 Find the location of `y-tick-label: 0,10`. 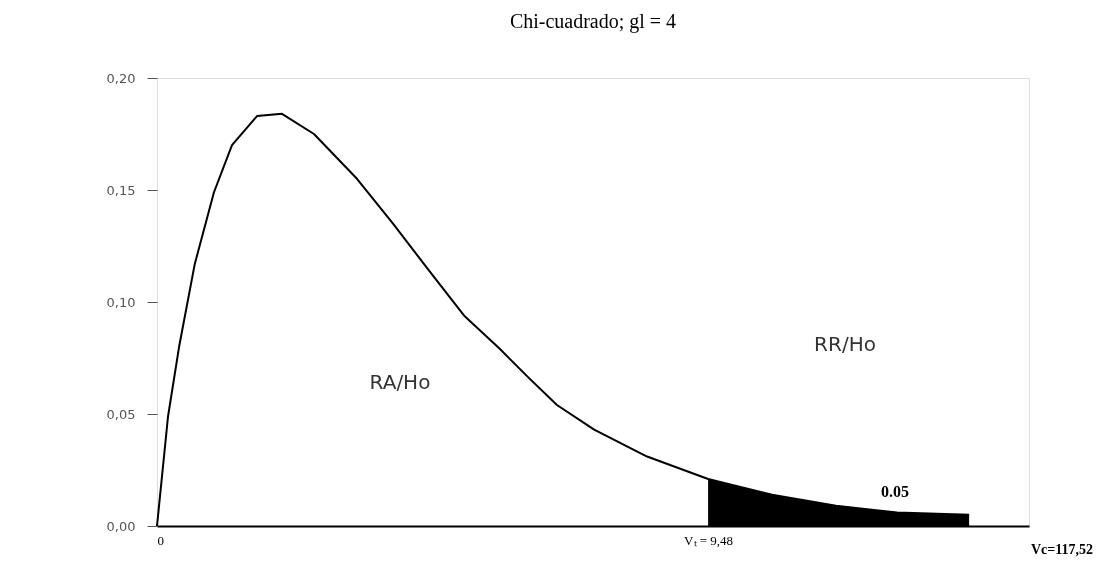

y-tick-label: 0,10 is located at coordinates (121, 302).